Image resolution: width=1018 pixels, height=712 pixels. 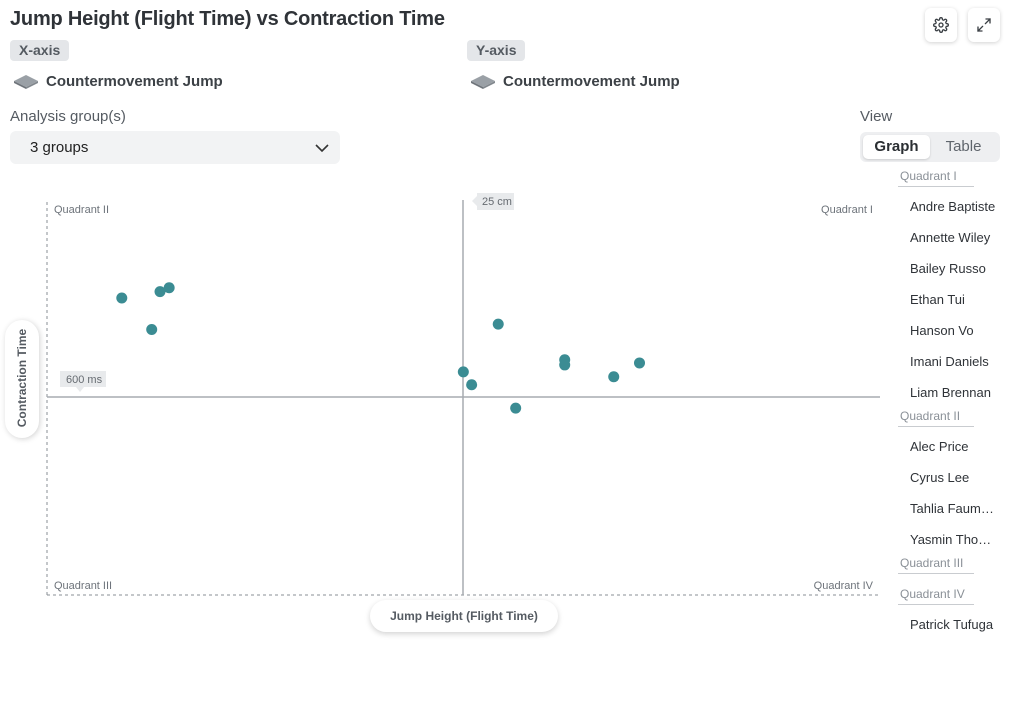 What do you see at coordinates (948, 268) in the screenshot?
I see `legend-athlete-item: Bailey Russo` at bounding box center [948, 268].